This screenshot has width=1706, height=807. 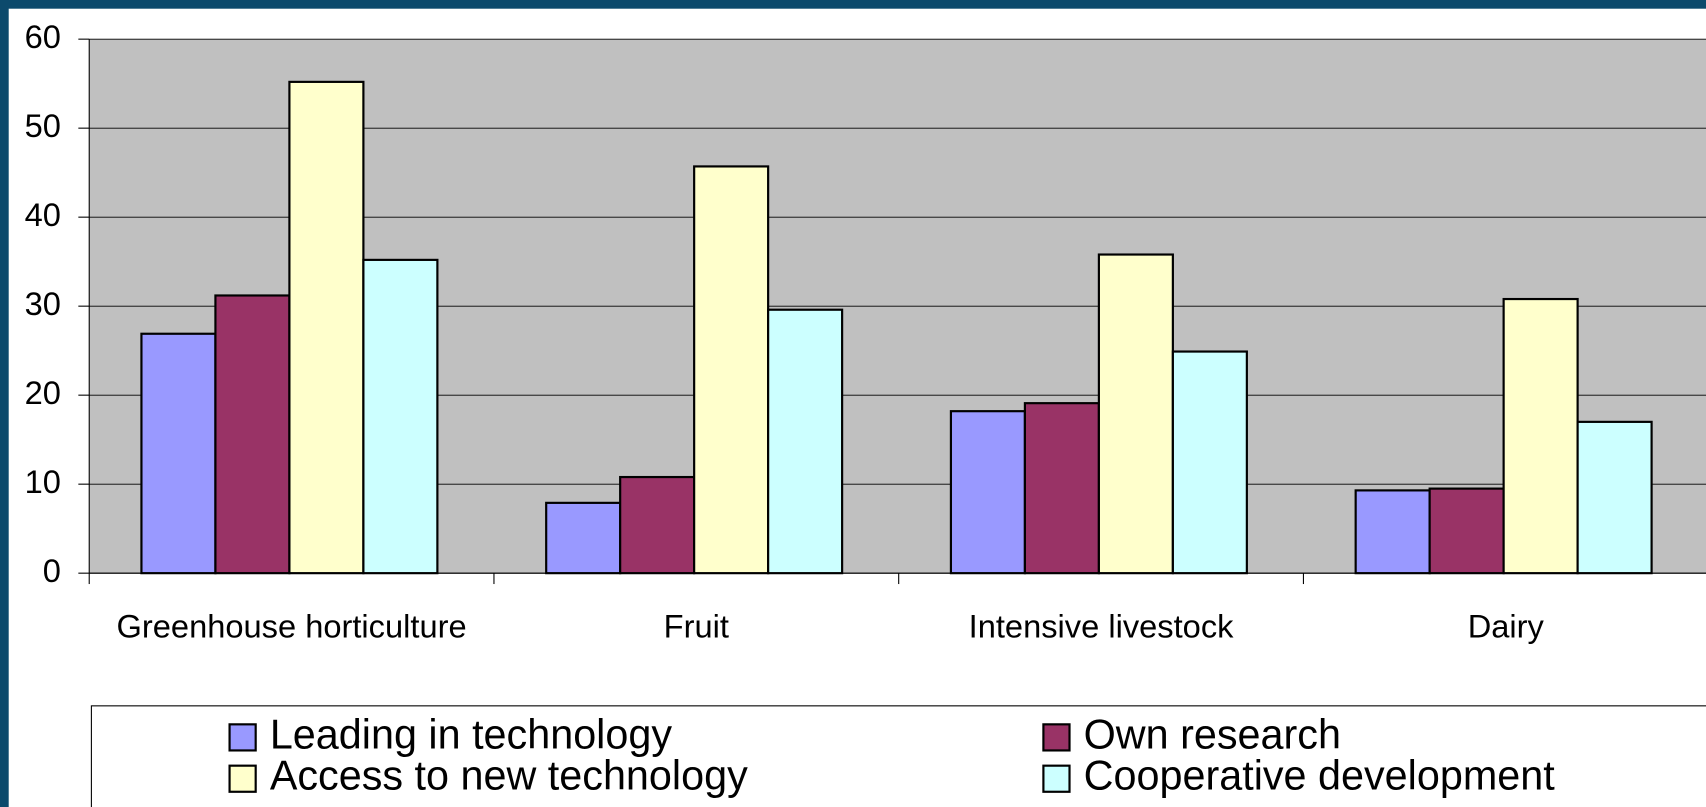 What do you see at coordinates (509, 776) in the screenshot?
I see `legend-label: Access to new technology` at bounding box center [509, 776].